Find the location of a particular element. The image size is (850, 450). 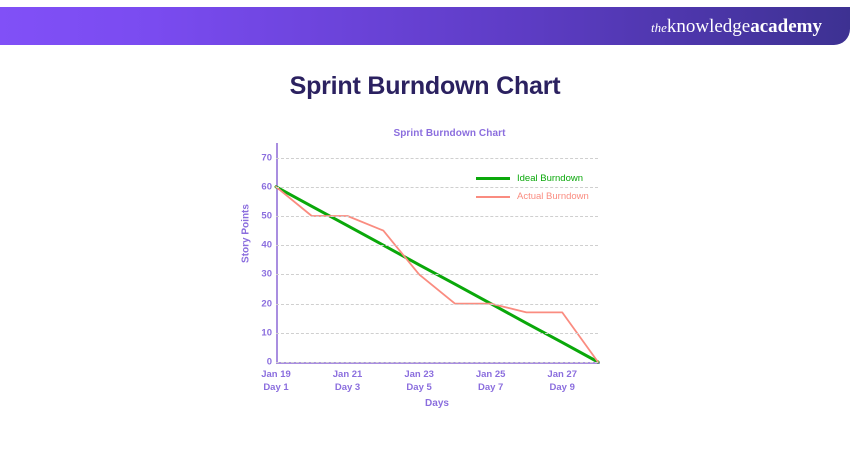

x-tick-date: Jan 25 is located at coordinates (490, 374).